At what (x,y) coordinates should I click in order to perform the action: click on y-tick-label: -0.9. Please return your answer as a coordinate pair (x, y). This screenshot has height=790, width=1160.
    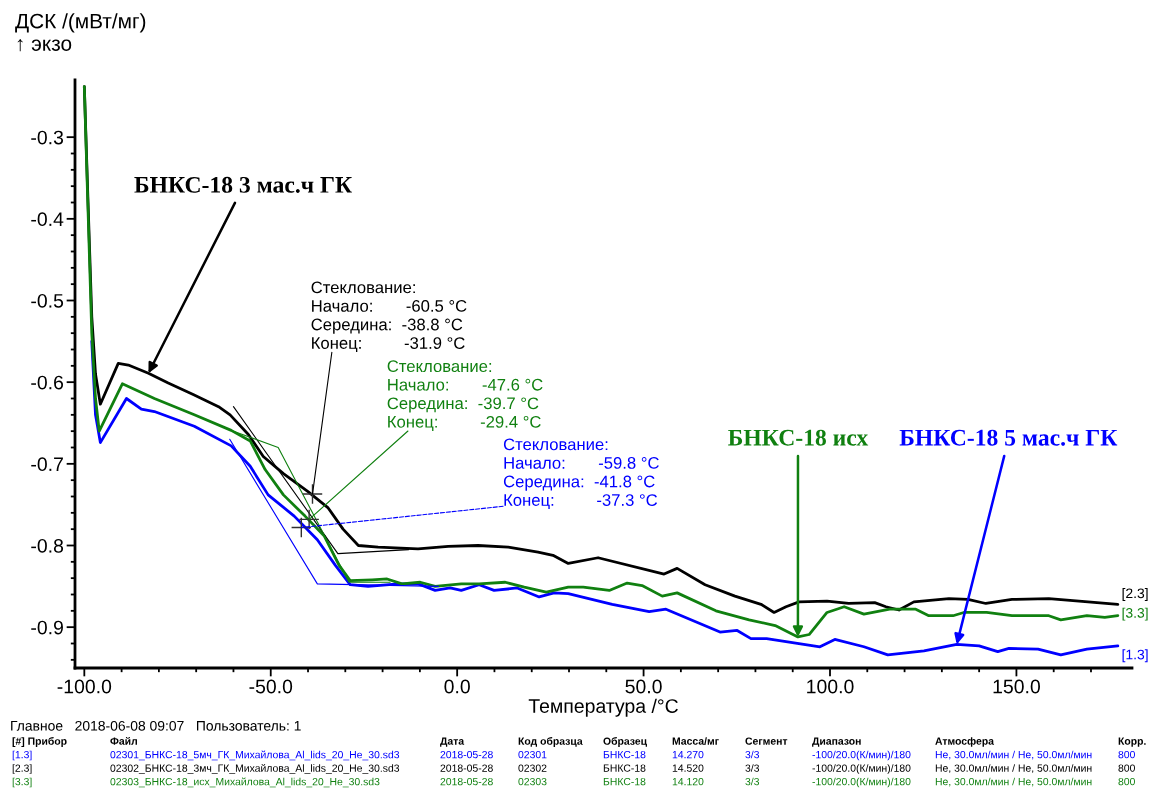
    Looking at the image, I should click on (47, 627).